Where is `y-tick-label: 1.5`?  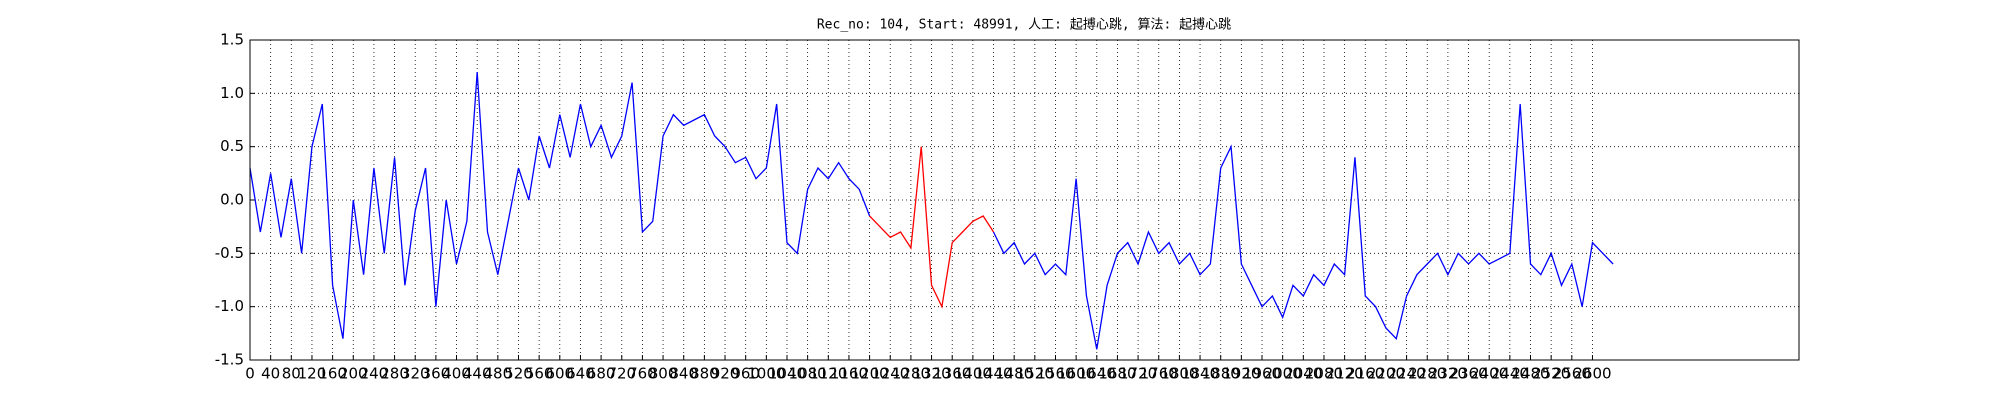
y-tick-label: 1.5 is located at coordinates (232, 40).